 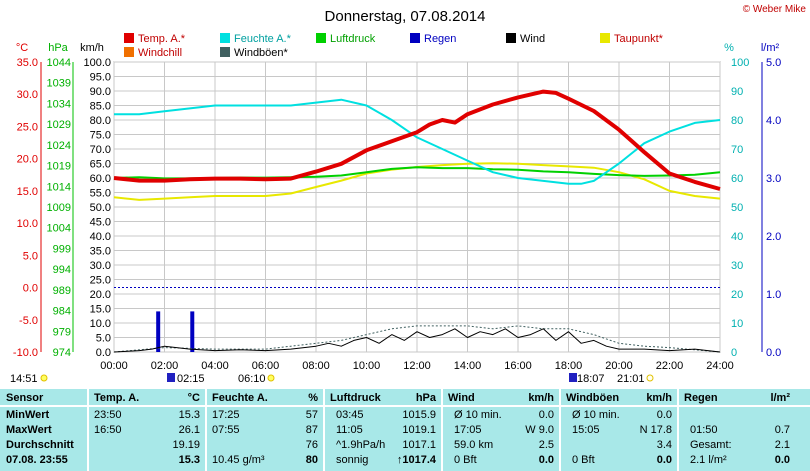 I want to click on time-markers: 14:51 02:15 06:10 18:07 21:01, so click(x=332, y=379).